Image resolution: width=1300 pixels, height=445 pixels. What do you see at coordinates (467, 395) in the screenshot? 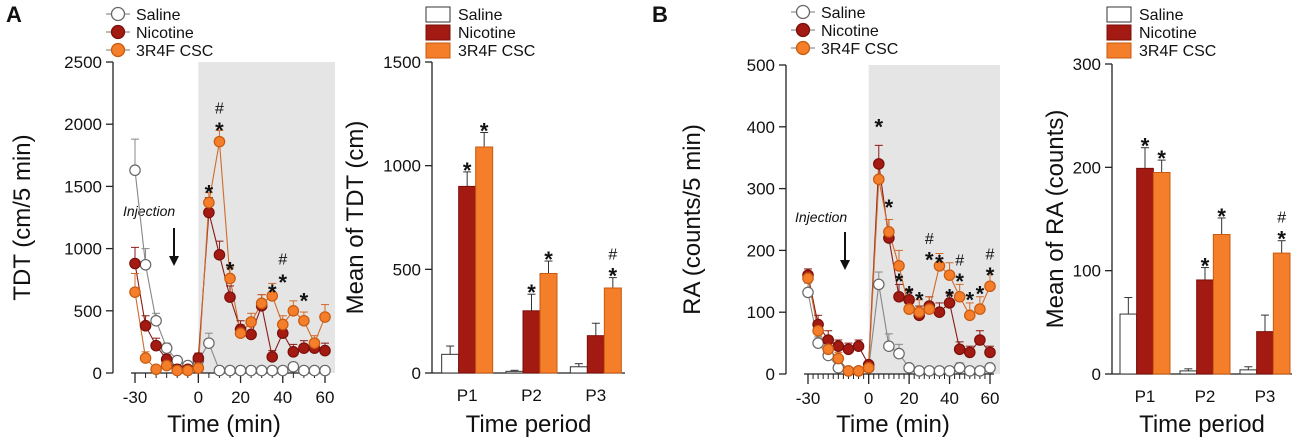
I see `x-tick-label: P1` at bounding box center [467, 395].